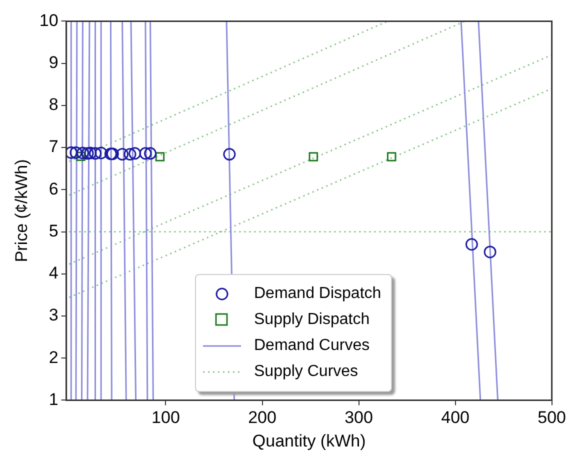 Image resolution: width=577 pixels, height=464 pixels. Describe the element at coordinates (318, 294) in the screenshot. I see `legend-label: Demand Dispatch` at that location.